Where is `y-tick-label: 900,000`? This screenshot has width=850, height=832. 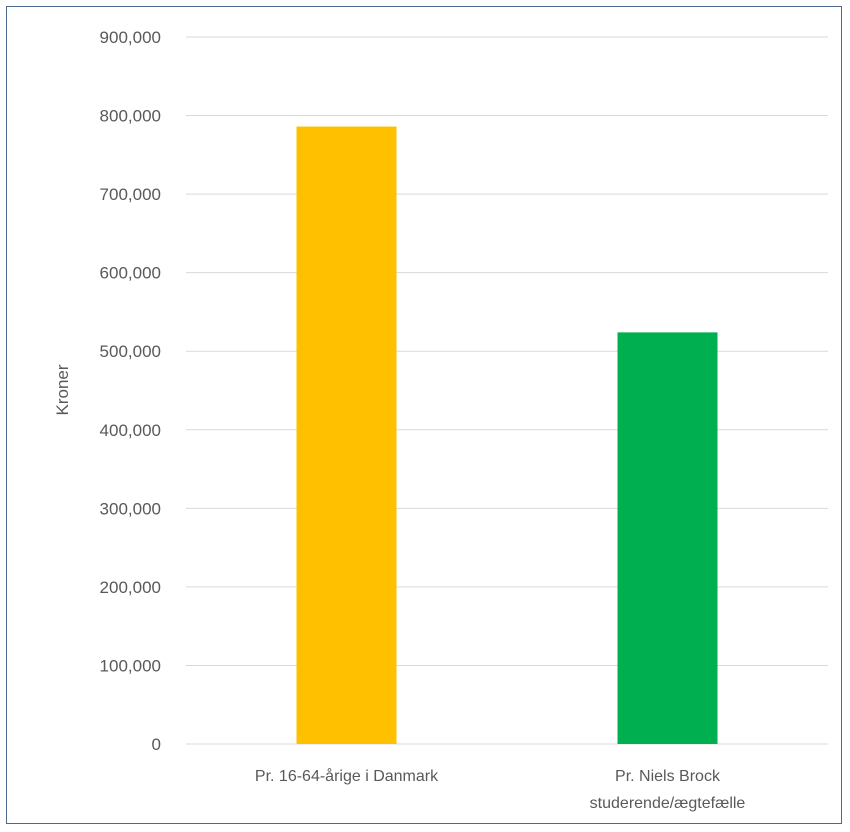 y-tick-label: 900,000 is located at coordinates (130, 37).